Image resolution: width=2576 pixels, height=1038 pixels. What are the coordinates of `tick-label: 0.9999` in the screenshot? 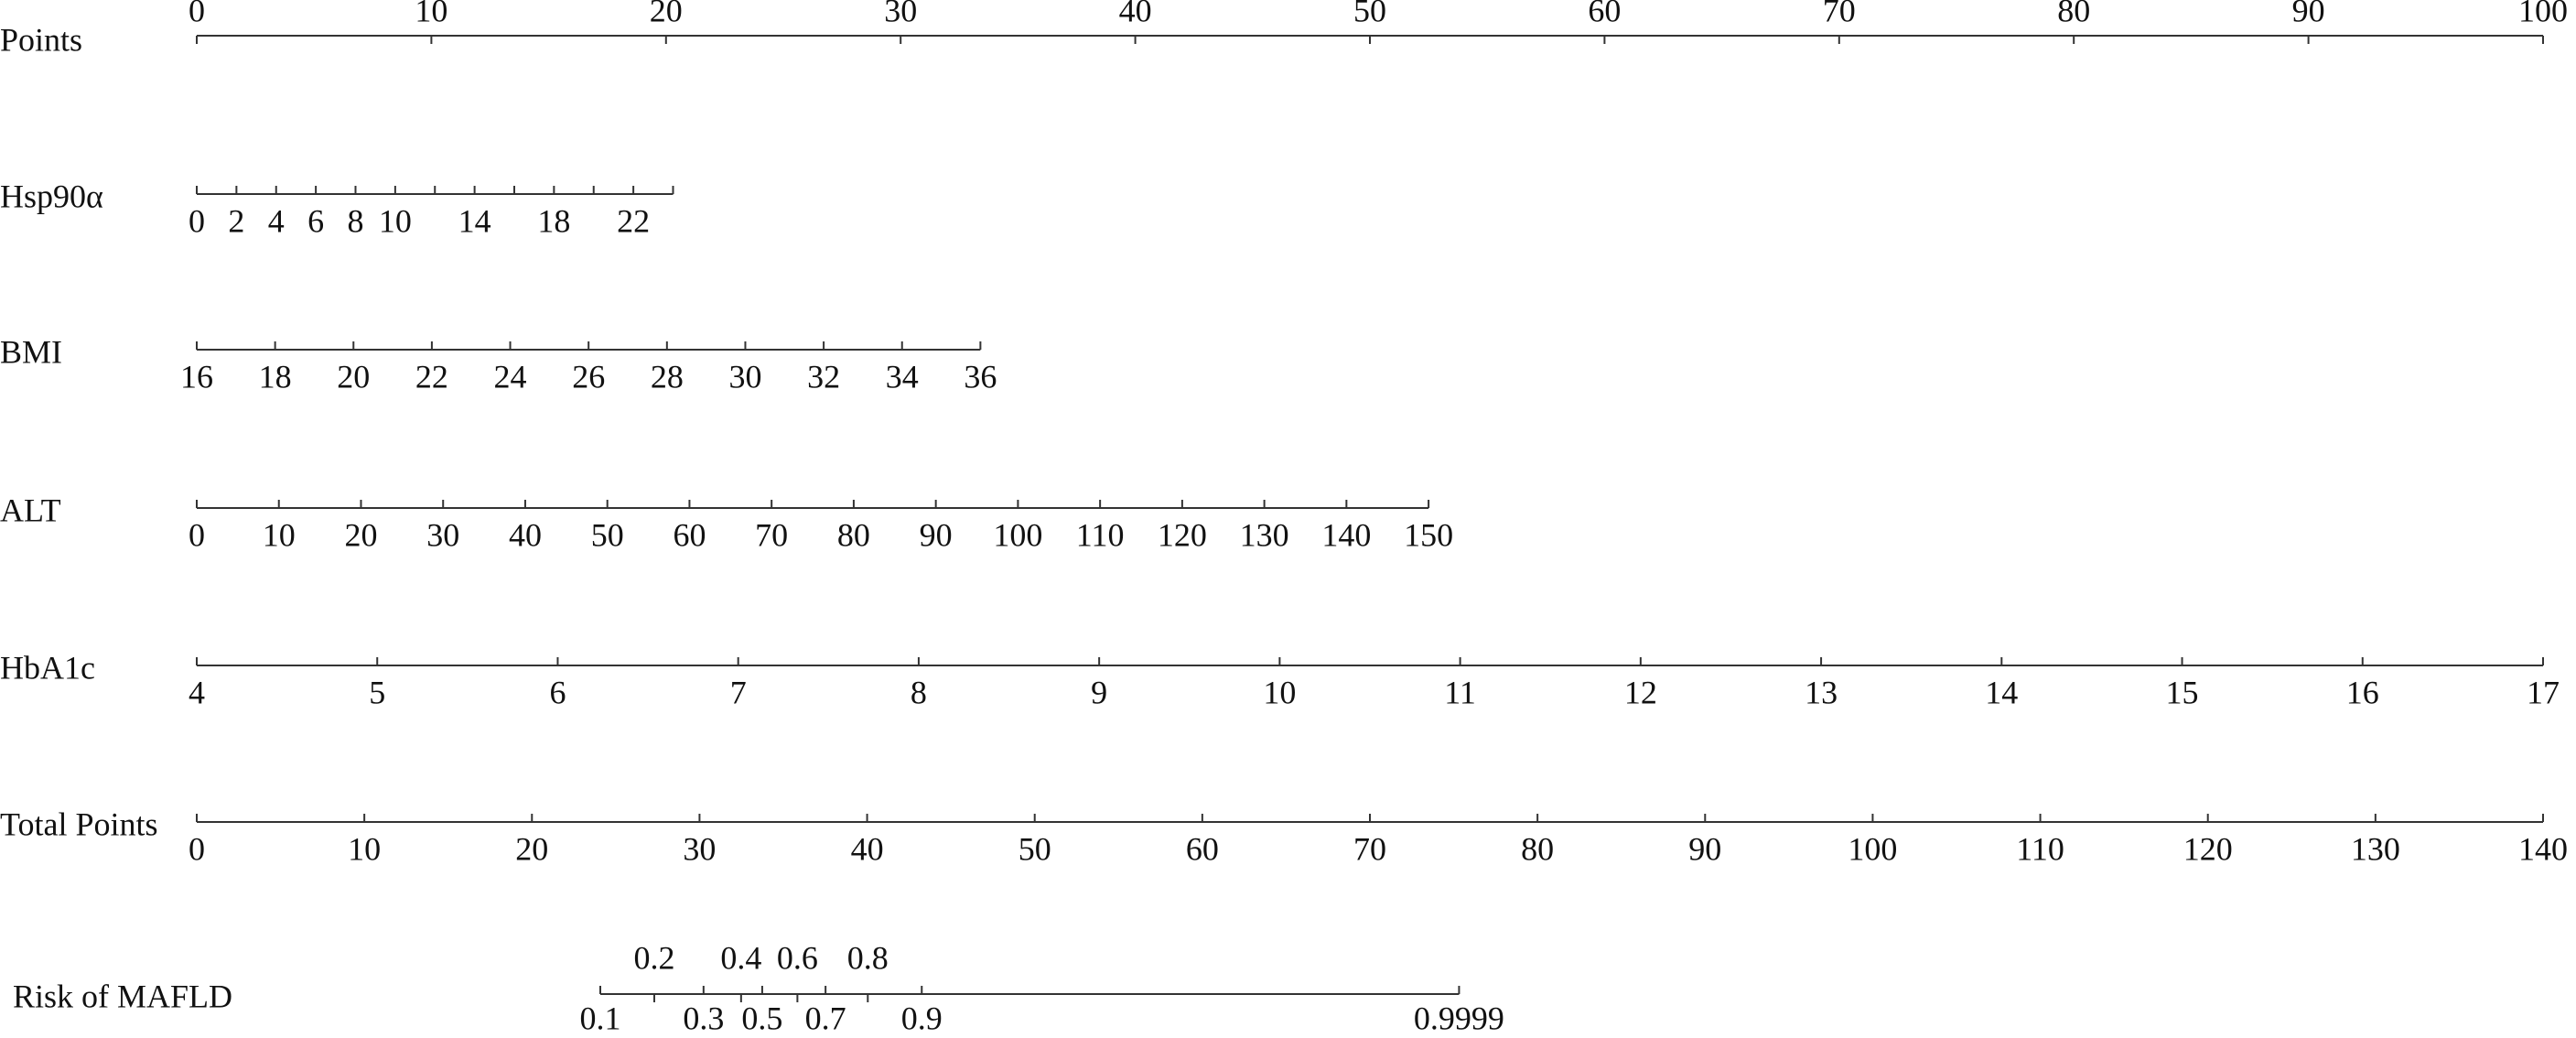 It's located at (1459, 1018).